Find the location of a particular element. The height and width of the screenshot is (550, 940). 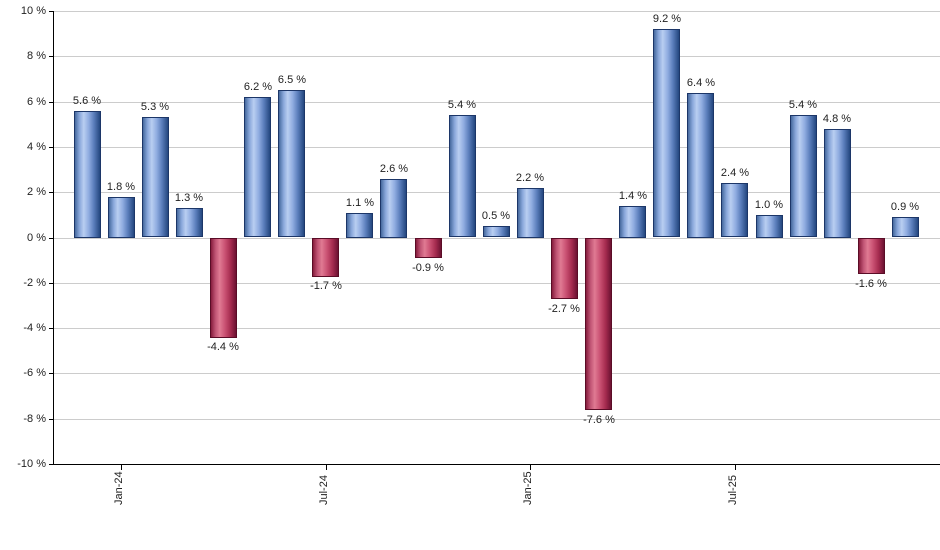

y-tick-label-2: 2 % is located at coordinates (36, 192).